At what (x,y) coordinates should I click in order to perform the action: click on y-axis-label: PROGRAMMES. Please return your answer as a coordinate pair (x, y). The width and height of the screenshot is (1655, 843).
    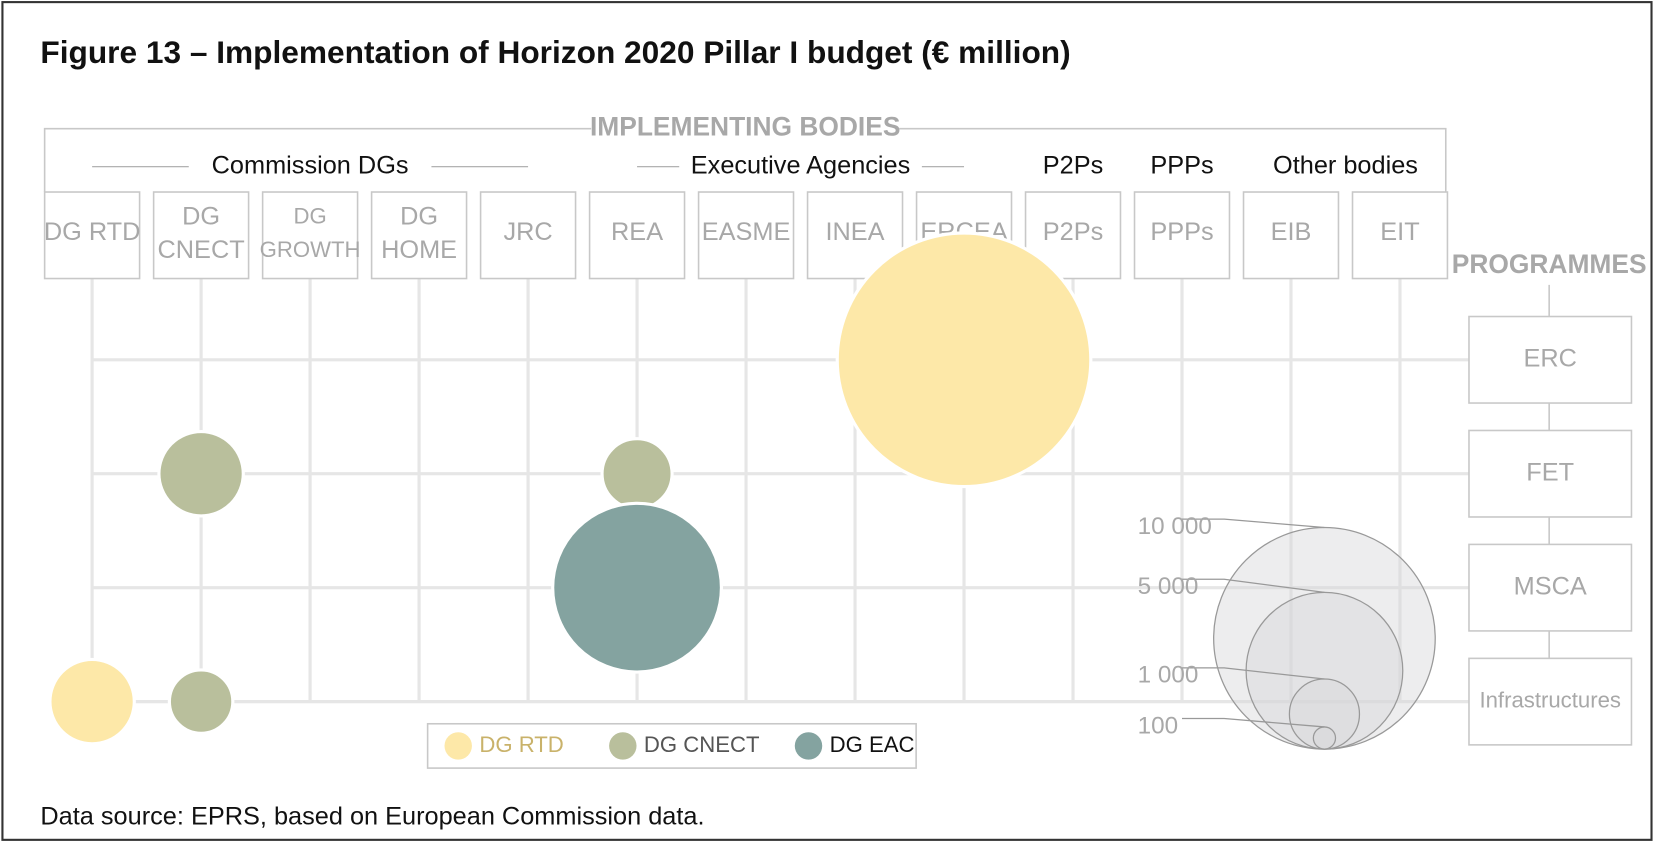
    Looking at the image, I should click on (1549, 264).